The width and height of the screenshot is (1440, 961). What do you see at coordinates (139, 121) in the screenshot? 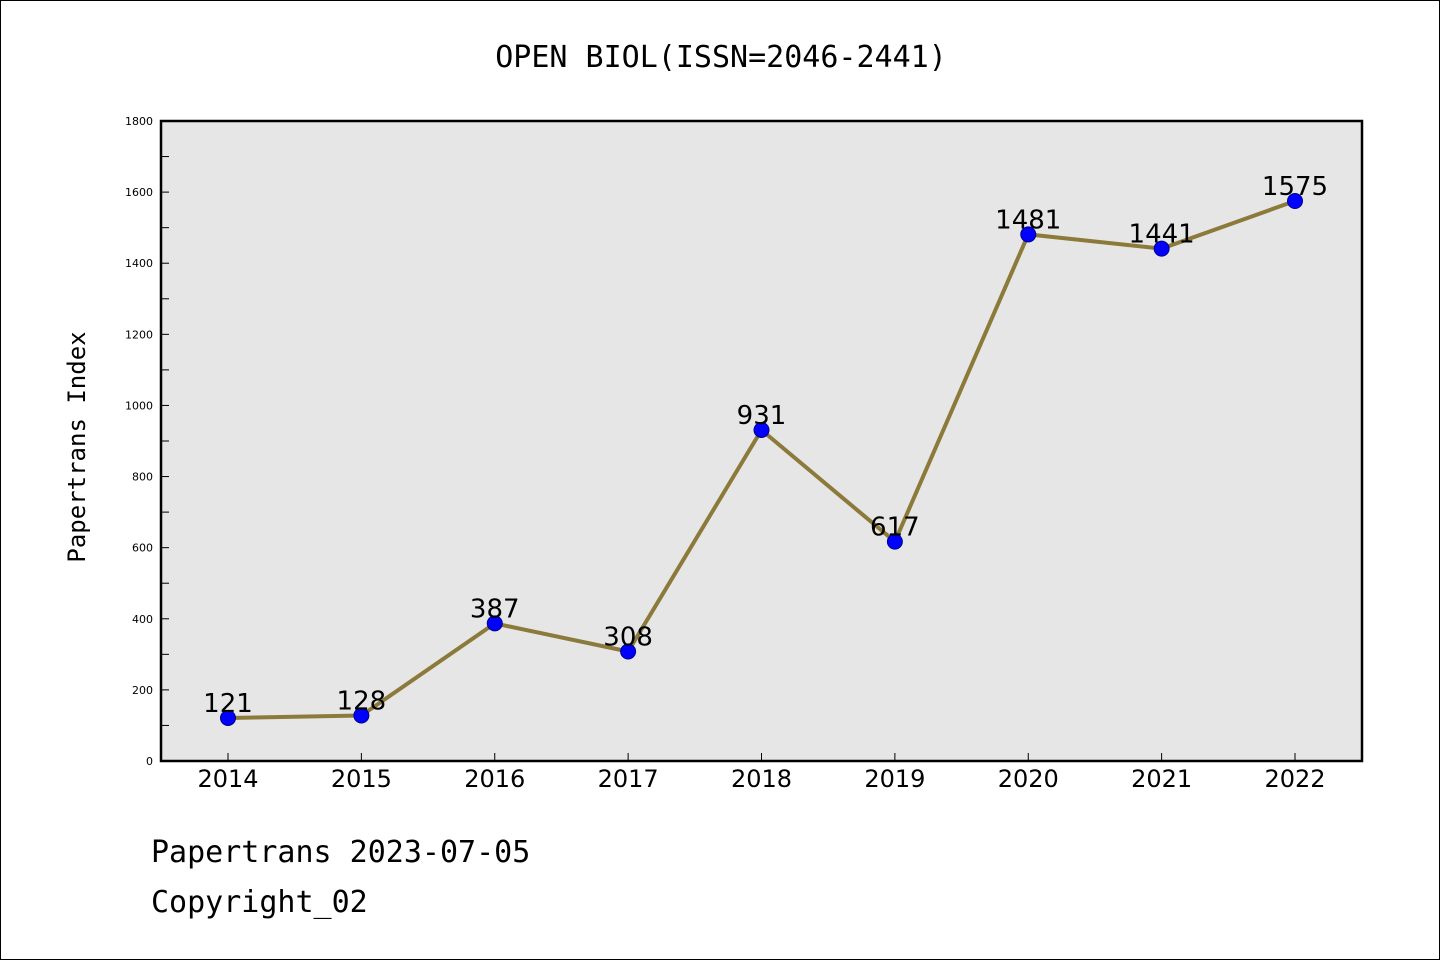
I see `y-tick-label: 1800` at bounding box center [139, 121].